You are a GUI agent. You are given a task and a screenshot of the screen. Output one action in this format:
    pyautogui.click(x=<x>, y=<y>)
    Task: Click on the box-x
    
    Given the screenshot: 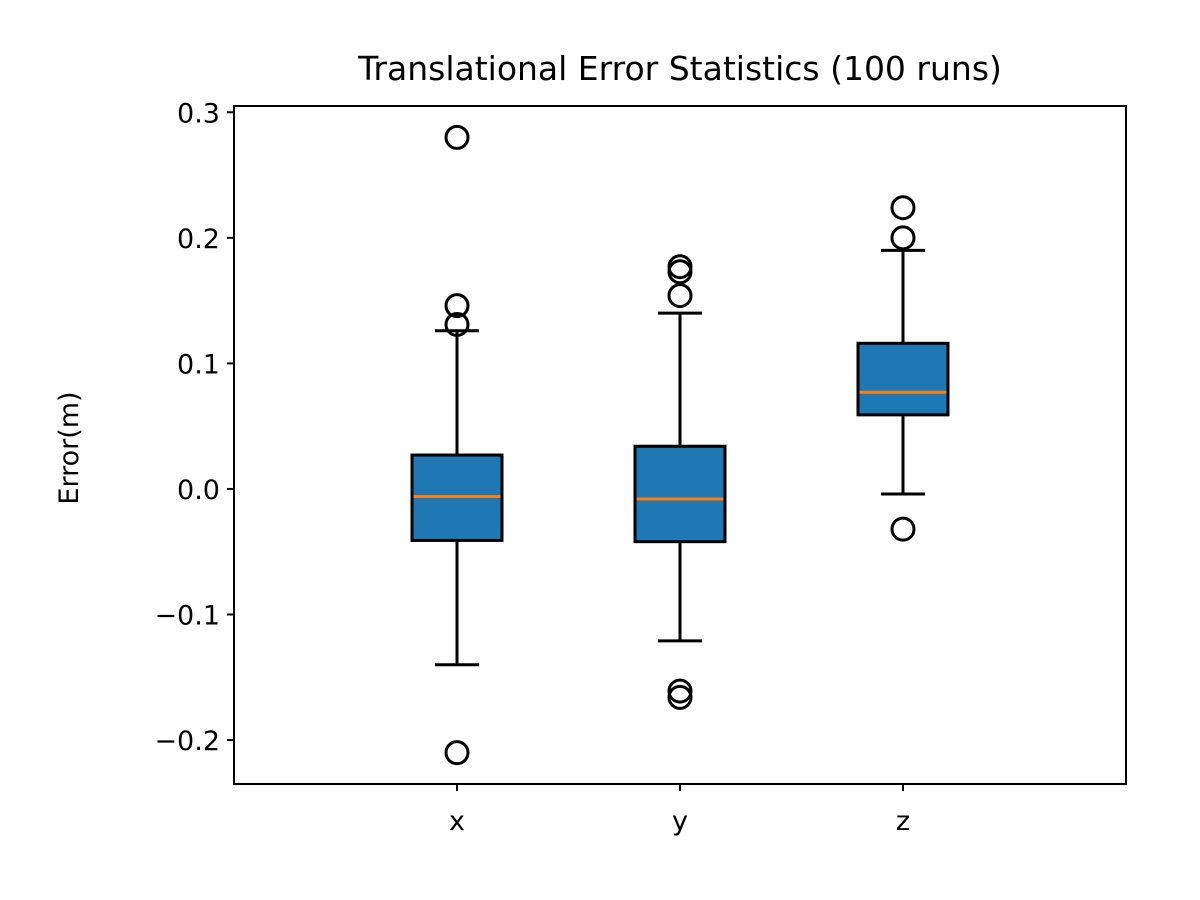 What is the action you would take?
    pyautogui.click(x=457, y=445)
    